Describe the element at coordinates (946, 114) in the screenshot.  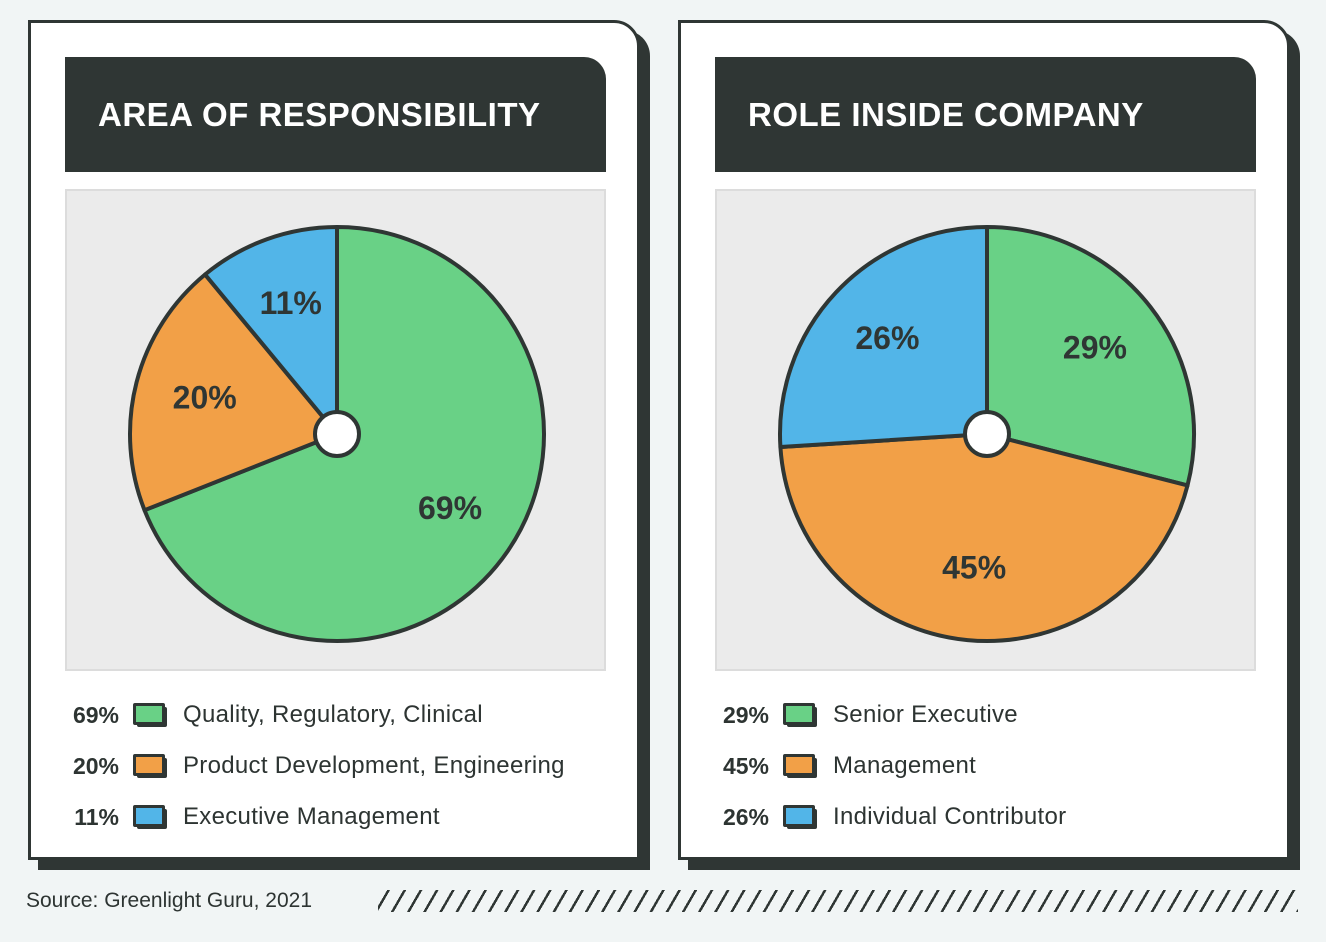
I see `panel-title: ROLE INSIDE COMPANY` at that location.